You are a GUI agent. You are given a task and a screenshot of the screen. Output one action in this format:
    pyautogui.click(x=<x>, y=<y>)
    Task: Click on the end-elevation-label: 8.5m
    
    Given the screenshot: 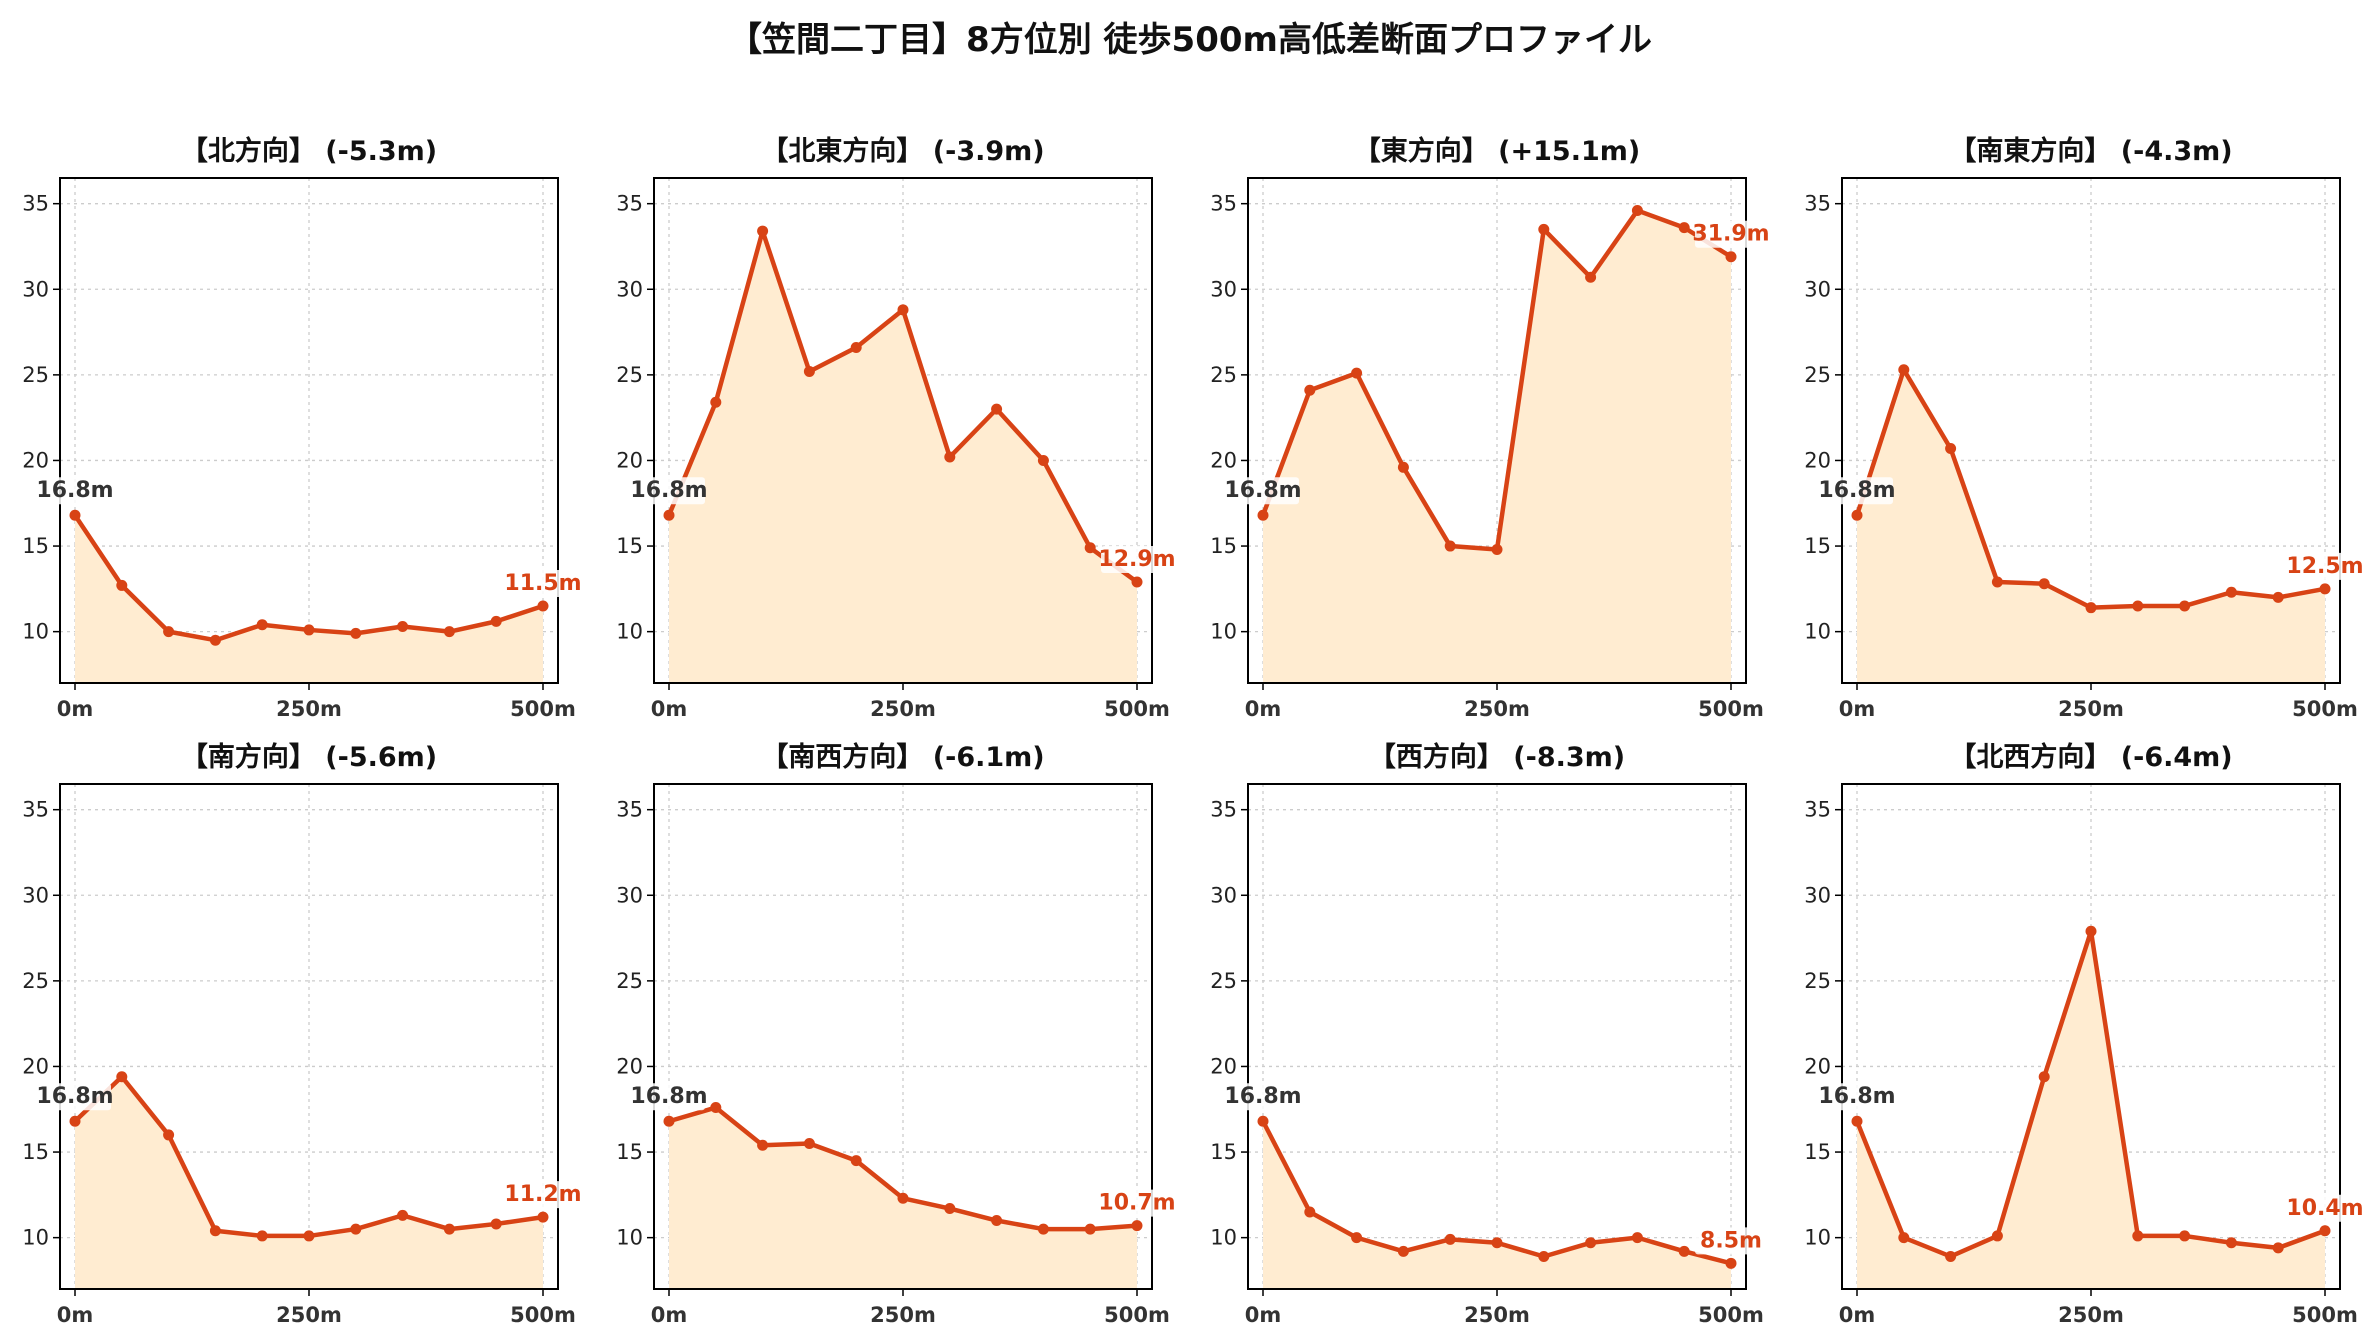 What is the action you would take?
    pyautogui.click(x=1731, y=1240)
    